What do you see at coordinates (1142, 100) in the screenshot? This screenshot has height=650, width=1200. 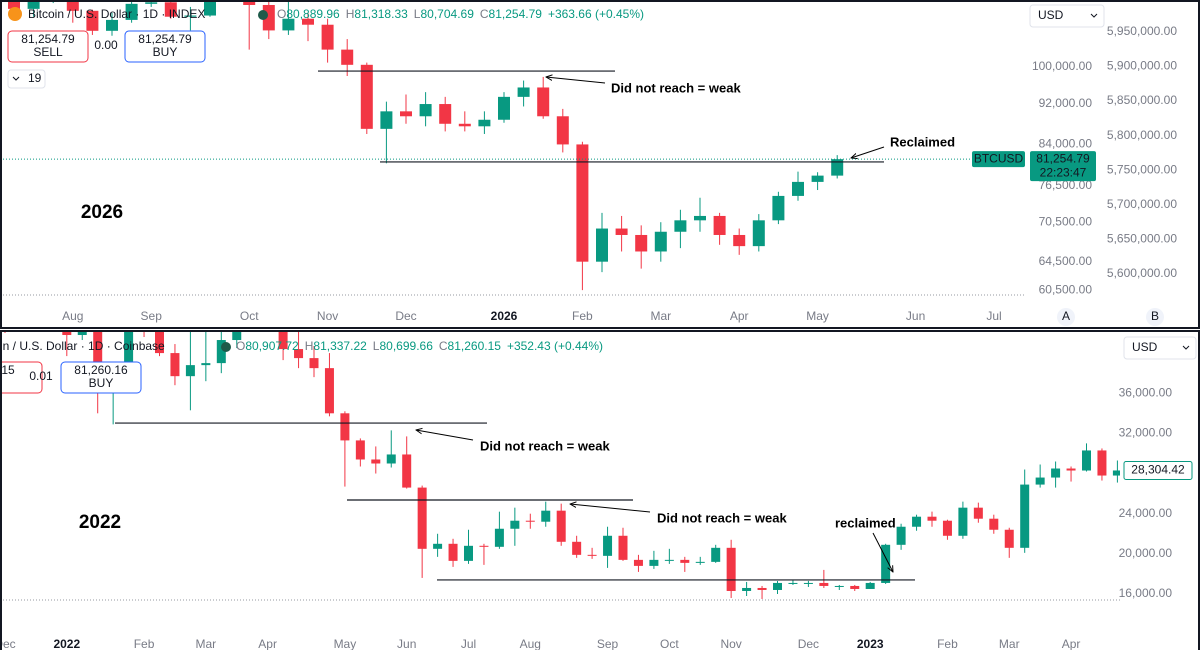 I see `y2-tick-label: 5,850,000.00` at bounding box center [1142, 100].